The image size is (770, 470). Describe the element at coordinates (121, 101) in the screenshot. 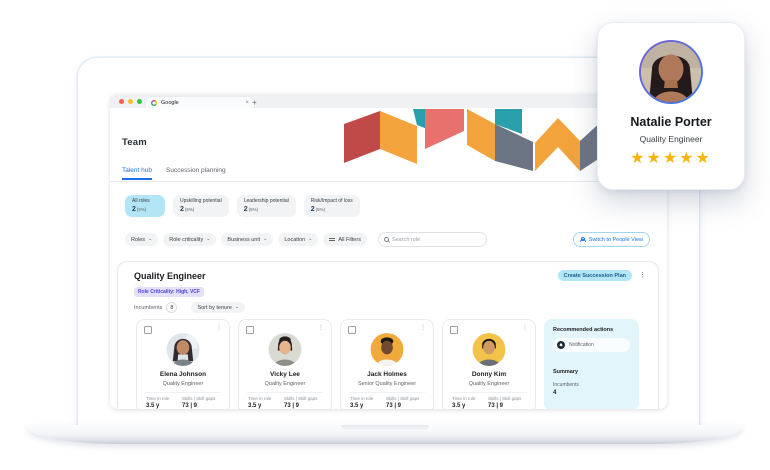

I see `close-window-icon` at that location.